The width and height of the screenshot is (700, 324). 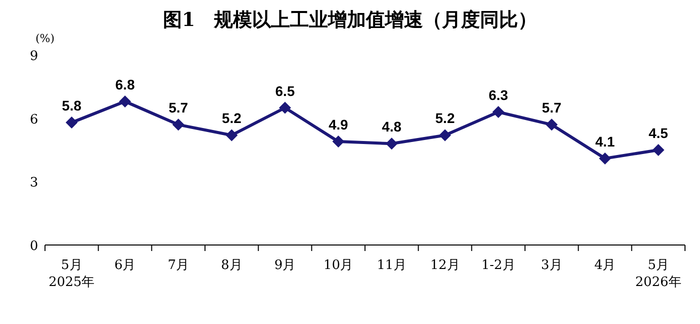 What do you see at coordinates (658, 133) in the screenshot?
I see `data-label: 4.5` at bounding box center [658, 133].